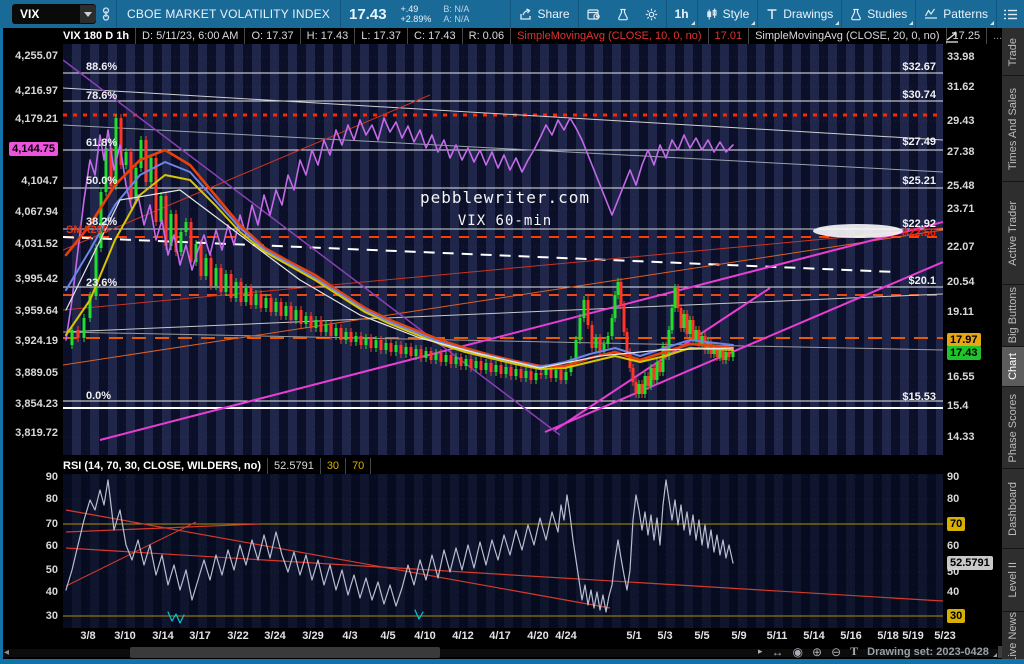 This screenshot has width=1024, height=664. What do you see at coordinates (30, 14) in the screenshot?
I see `symbol-value: VIX` at bounding box center [30, 14].